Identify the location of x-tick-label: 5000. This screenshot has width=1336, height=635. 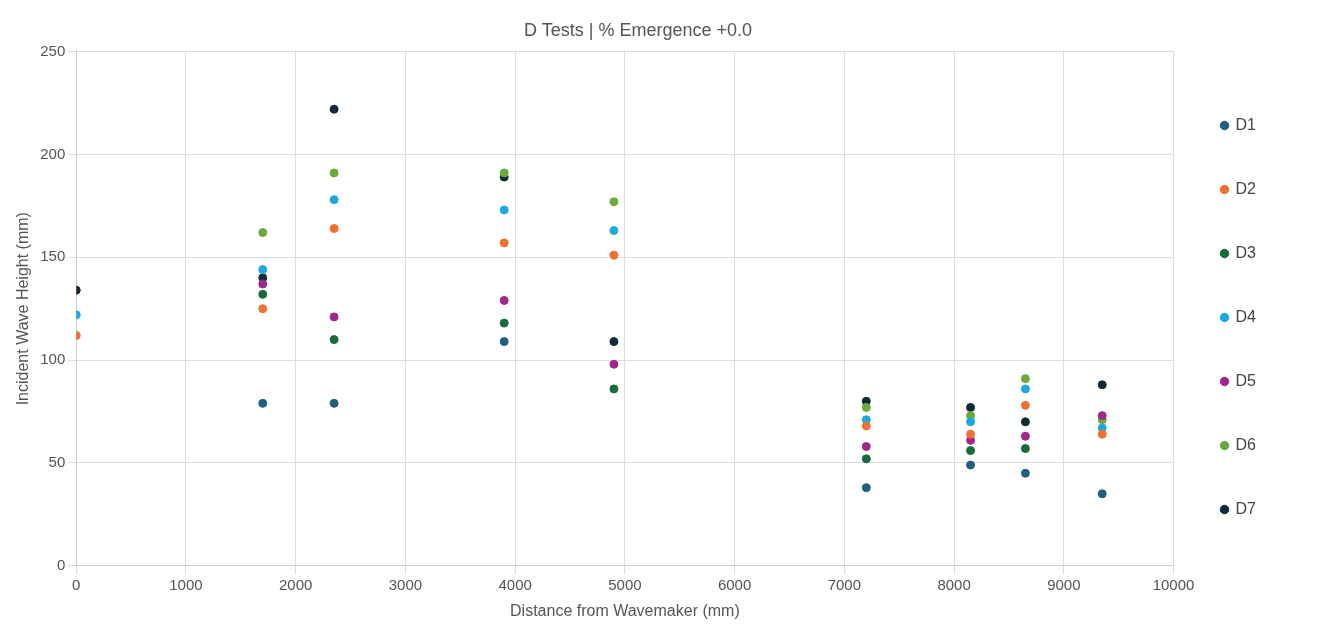
(625, 584).